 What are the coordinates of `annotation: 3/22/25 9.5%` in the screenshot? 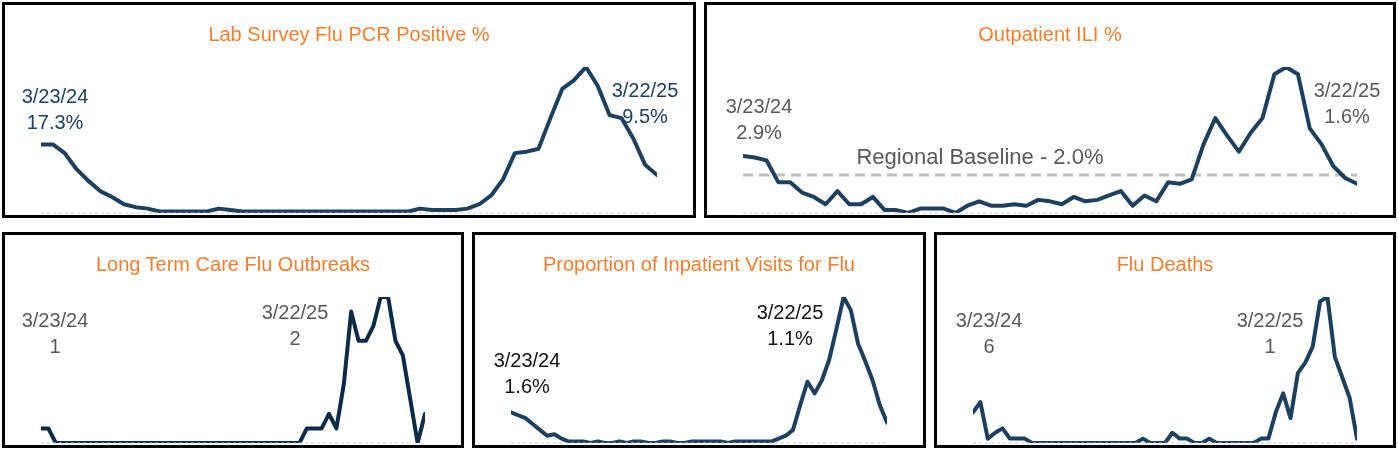 It's located at (645, 103).